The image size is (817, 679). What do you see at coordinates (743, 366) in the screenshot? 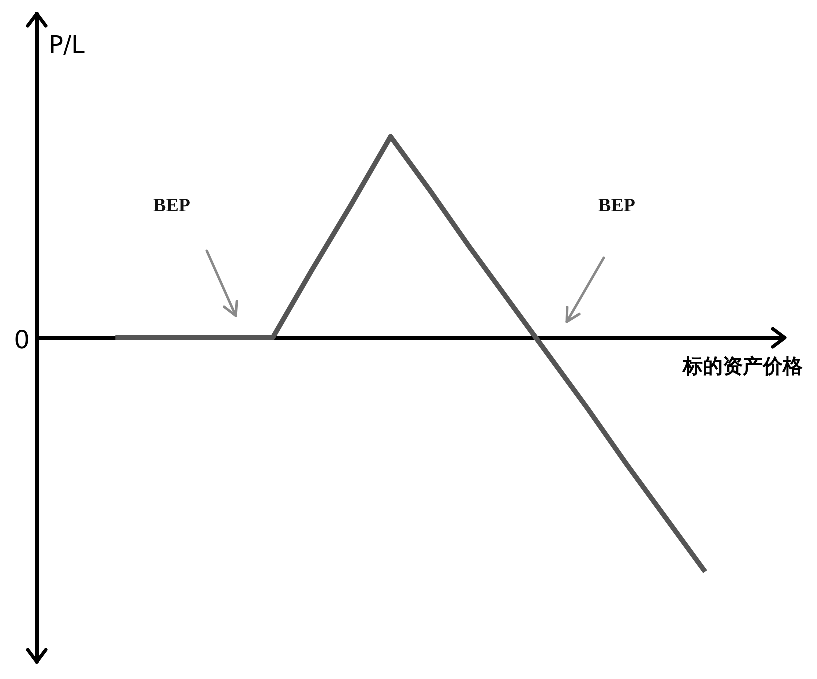
I see `x-axis-title: 标的资产价格` at bounding box center [743, 366].